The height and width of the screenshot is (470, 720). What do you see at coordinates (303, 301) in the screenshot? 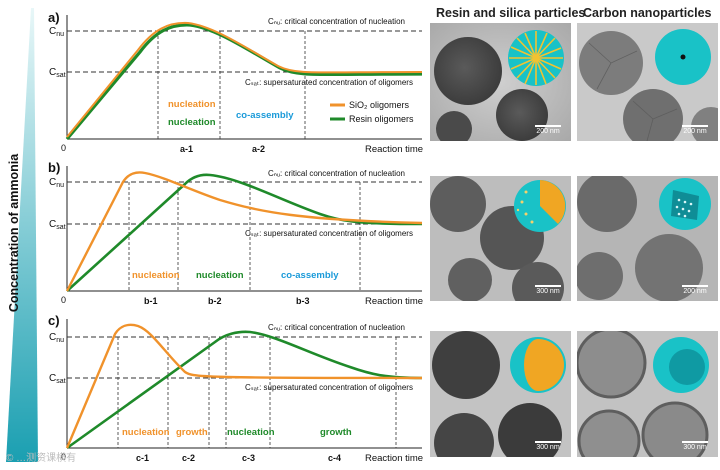
I see `time-point-label: b-3` at bounding box center [303, 301].